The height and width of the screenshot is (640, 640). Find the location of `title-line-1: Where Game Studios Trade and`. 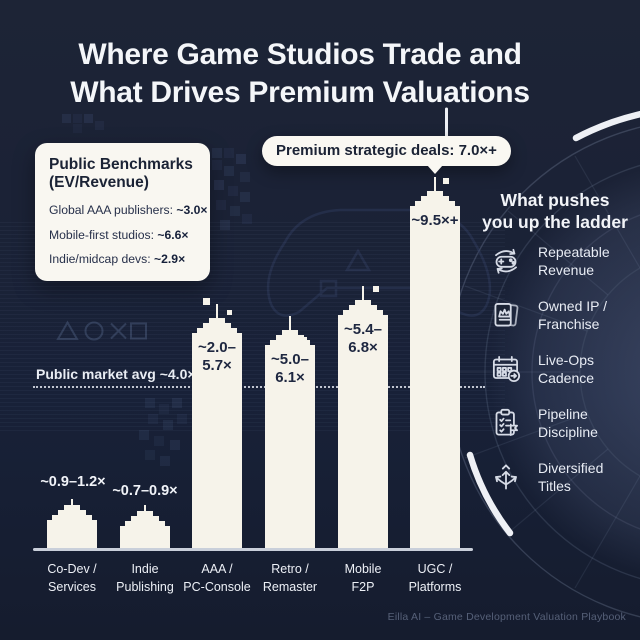

title-line-1: Where Game Studios Trade and is located at coordinates (300, 54).